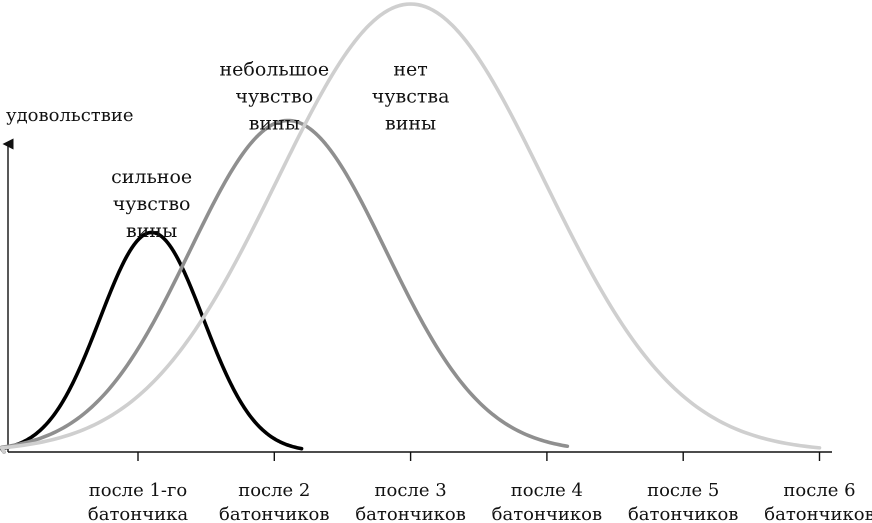  What do you see at coordinates (68, 278) in the screenshot?
I see `y-axis: удовольствие` at bounding box center [68, 278].